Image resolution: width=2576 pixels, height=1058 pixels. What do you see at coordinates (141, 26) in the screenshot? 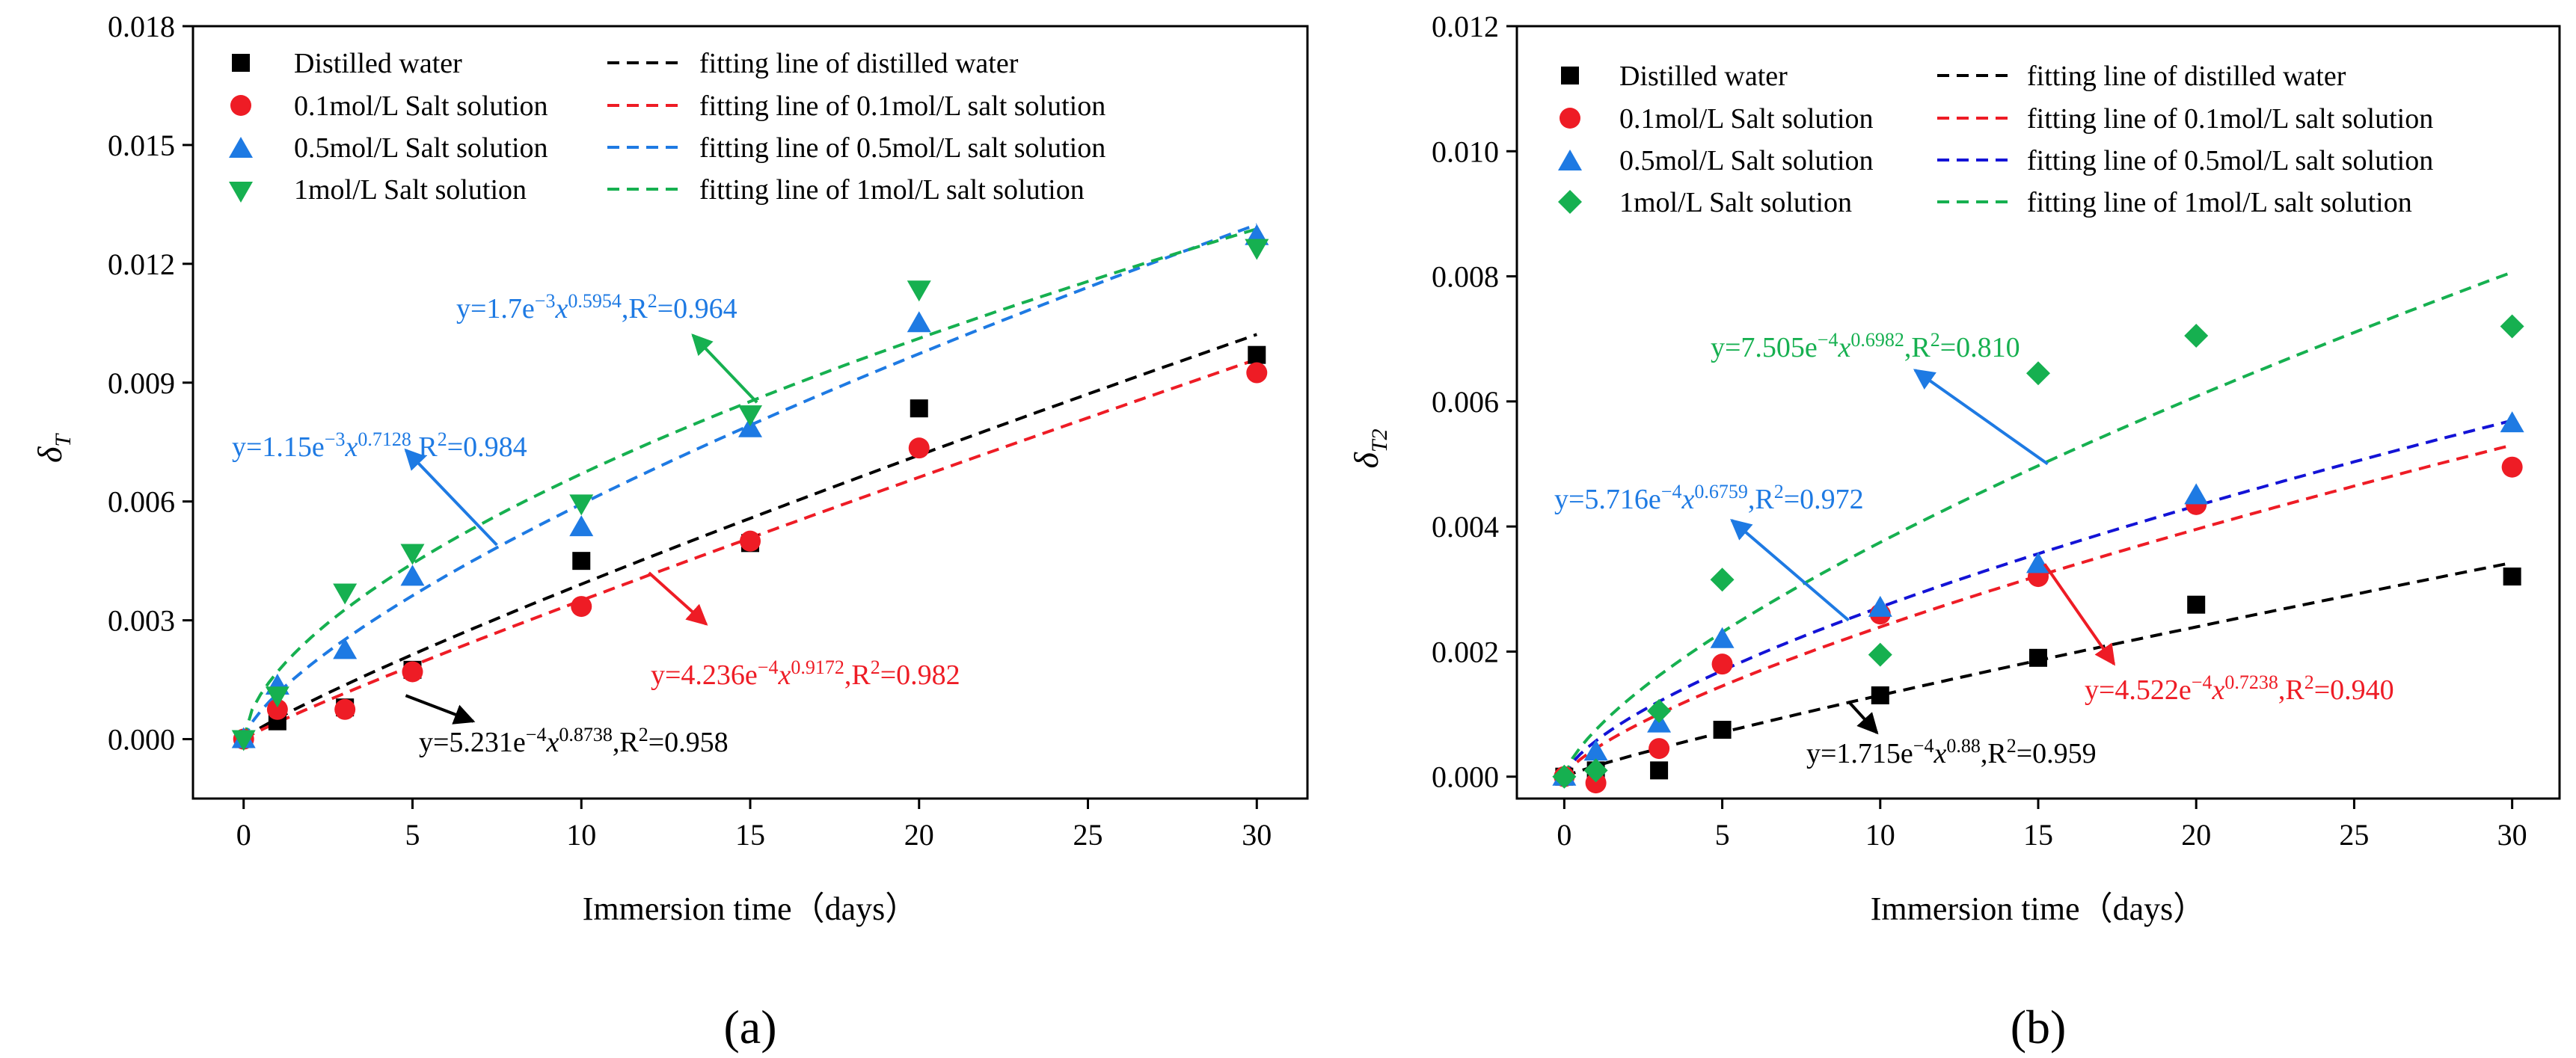
I see `y-tick-label: 0.018` at bounding box center [141, 26].